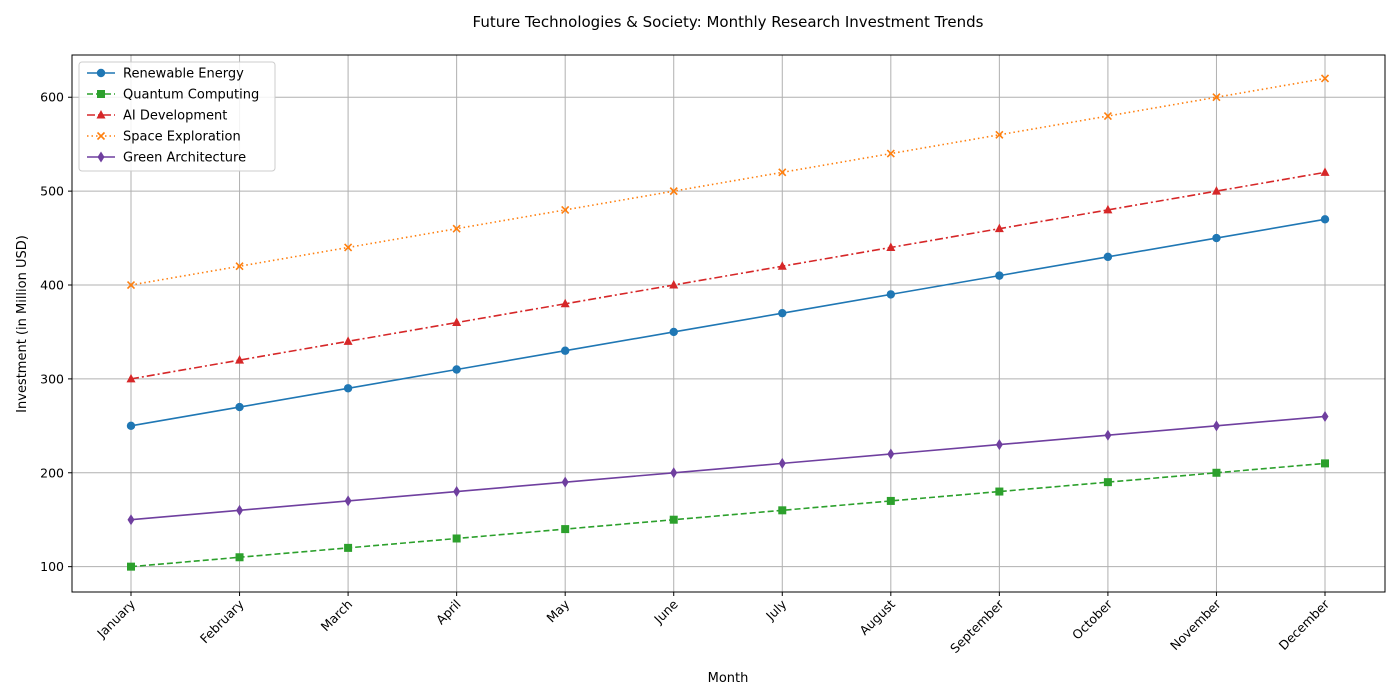 Image resolution: width=1400 pixels, height=700 pixels. What do you see at coordinates (52, 378) in the screenshot?
I see `y-tick-label: 300` at bounding box center [52, 378].